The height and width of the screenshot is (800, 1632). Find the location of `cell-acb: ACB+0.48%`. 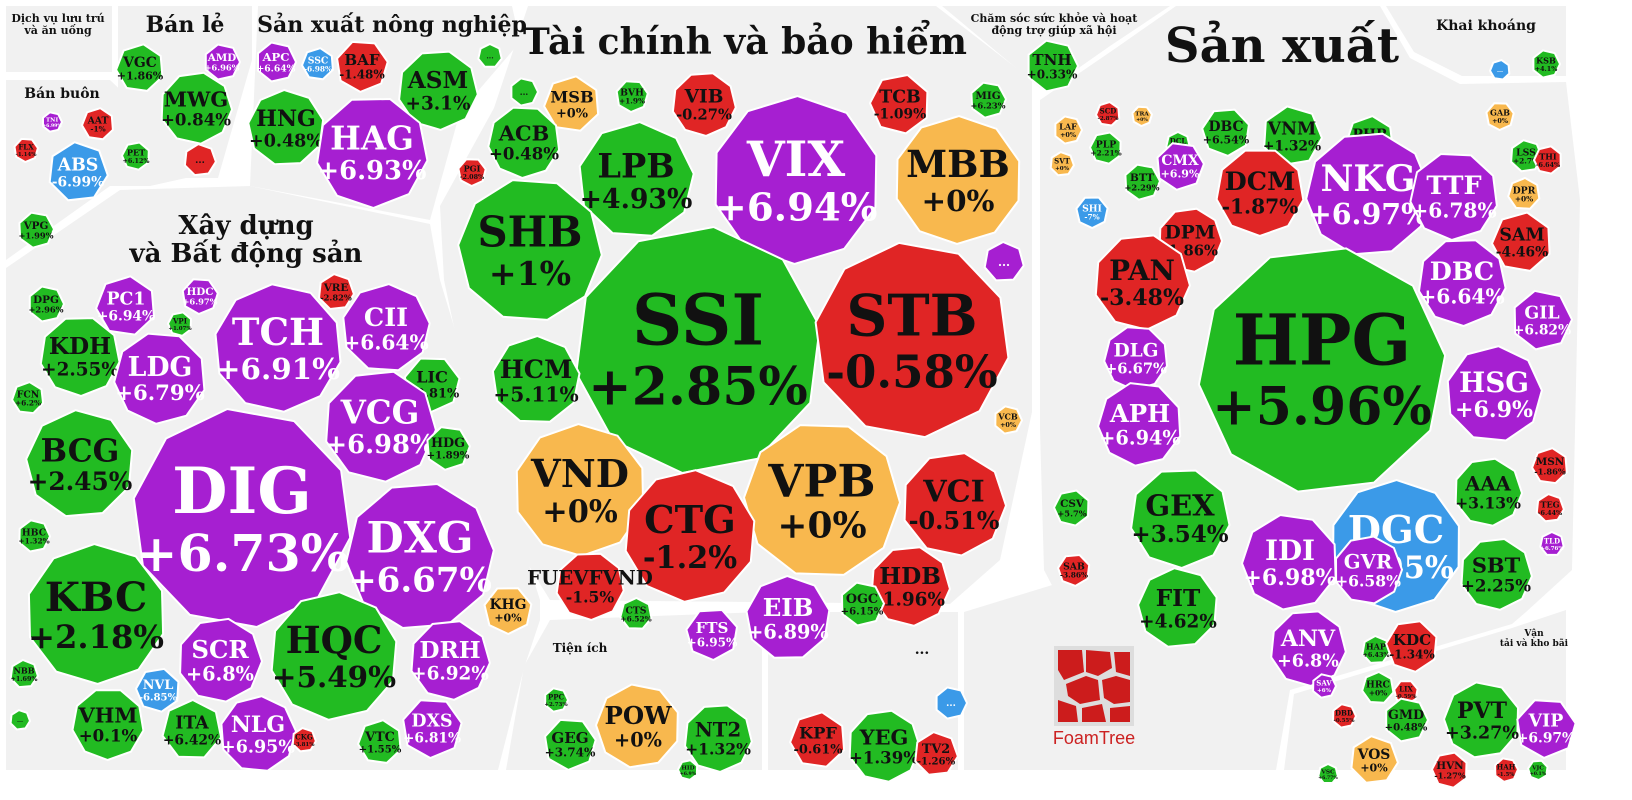

cell-acb: ACB+0.48% is located at coordinates (524, 143).